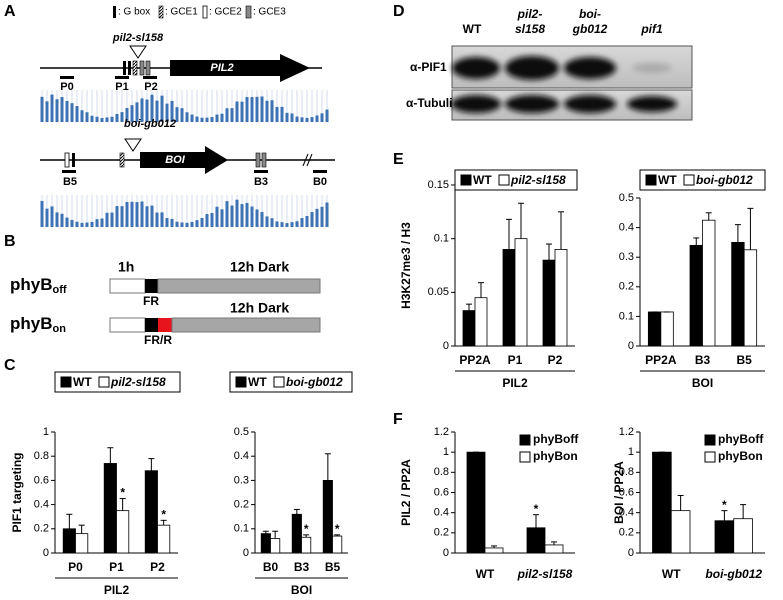 The height and width of the screenshot is (600, 783). Describe the element at coordinates (398, 159) in the screenshot. I see `panel-label: E` at that location.